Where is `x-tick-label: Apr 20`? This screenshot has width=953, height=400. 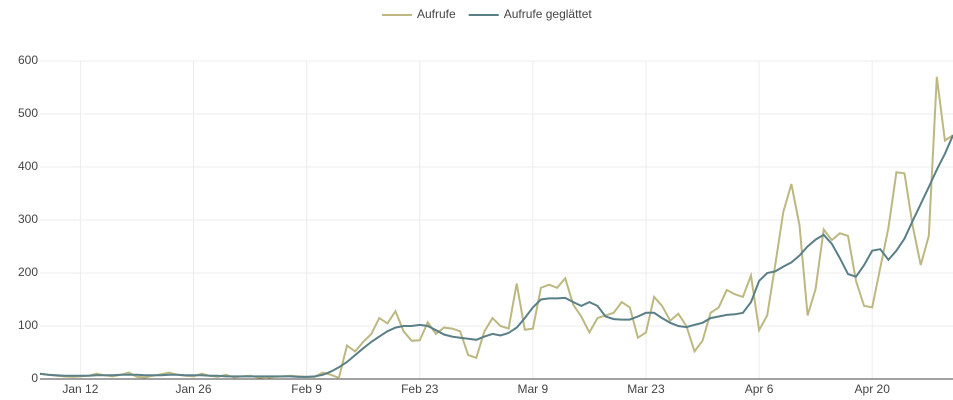
x-tick-label: Apr 20 is located at coordinates (873, 389).